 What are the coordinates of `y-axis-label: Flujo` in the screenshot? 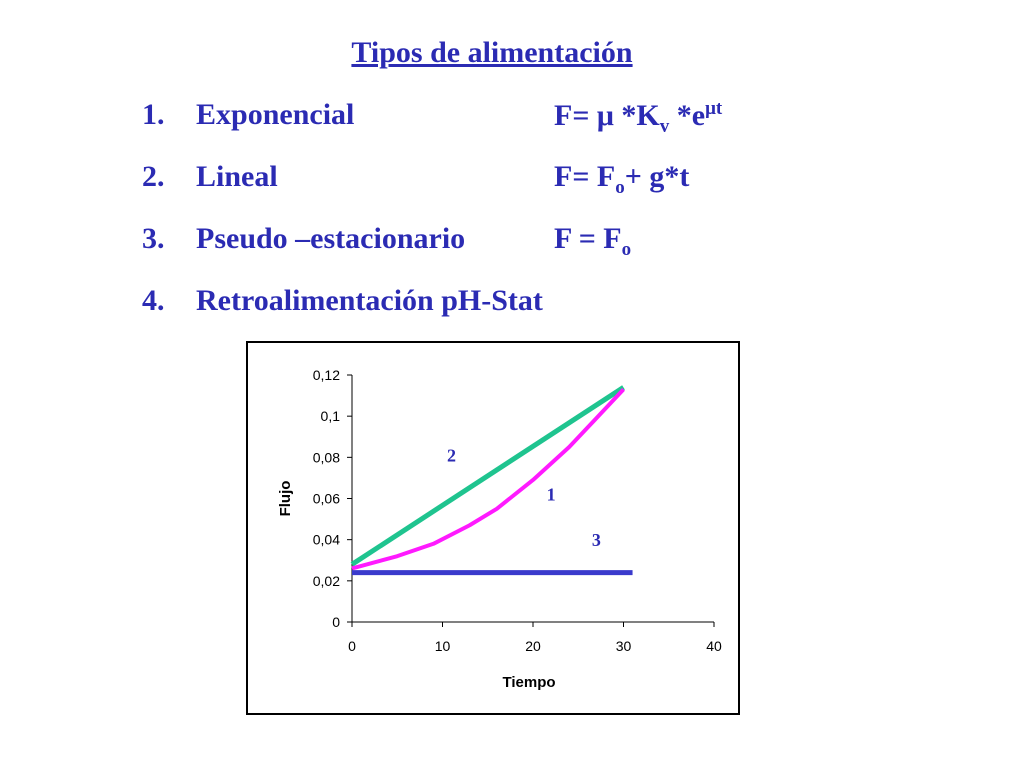 It's located at (285, 499).